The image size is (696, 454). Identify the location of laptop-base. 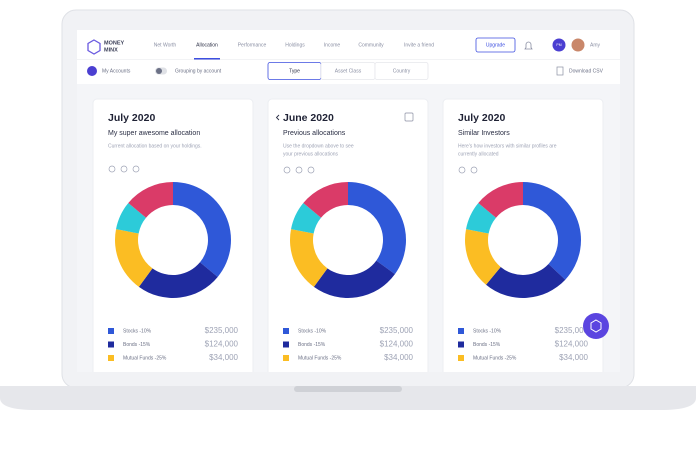
(348, 398).